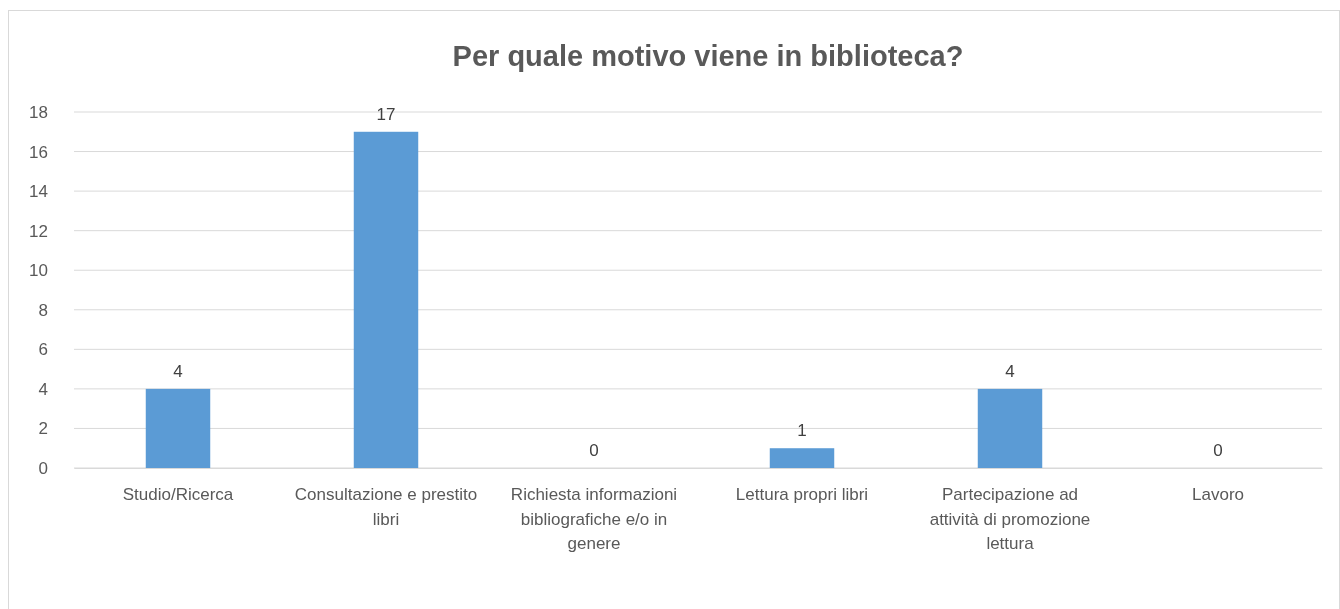 This screenshot has width=1340, height=609. What do you see at coordinates (43, 468) in the screenshot?
I see `y-tick-label: 0` at bounding box center [43, 468].